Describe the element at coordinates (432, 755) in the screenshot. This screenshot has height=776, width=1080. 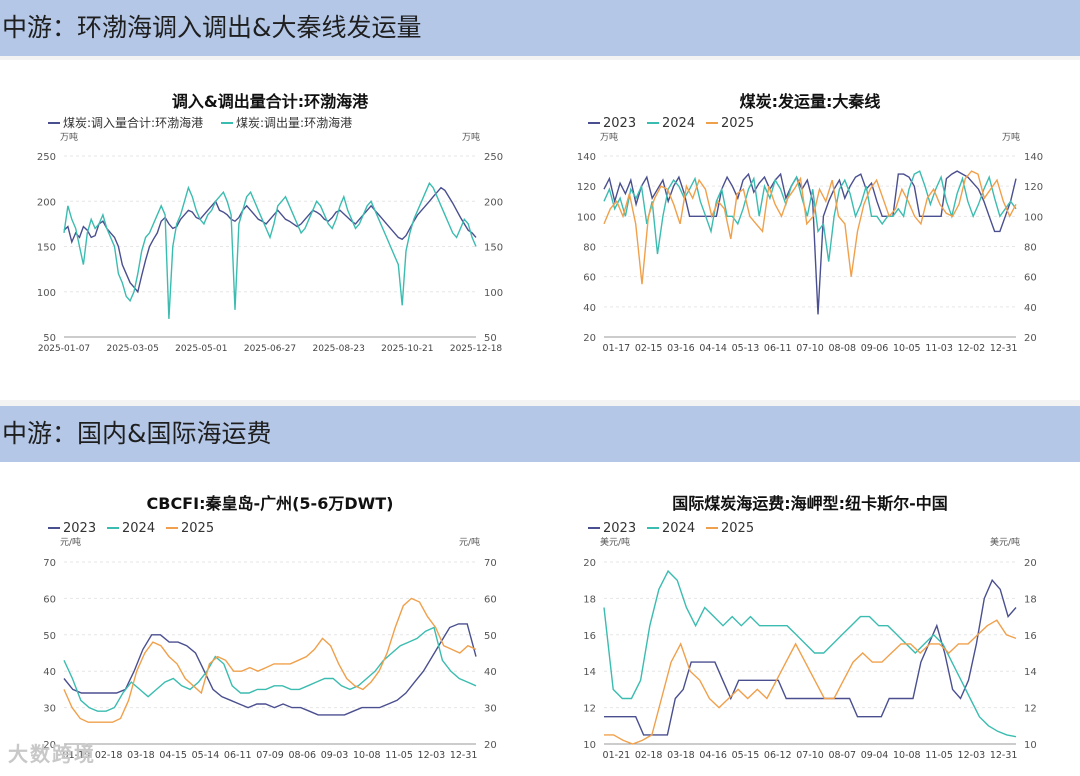
I see `x-tick-label: 12-03` at that location.